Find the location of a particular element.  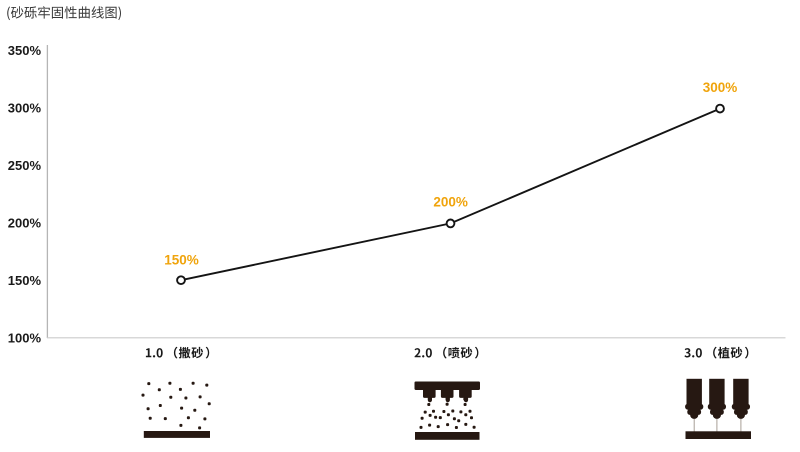

svg-text: 250% is located at coordinates (25, 165).